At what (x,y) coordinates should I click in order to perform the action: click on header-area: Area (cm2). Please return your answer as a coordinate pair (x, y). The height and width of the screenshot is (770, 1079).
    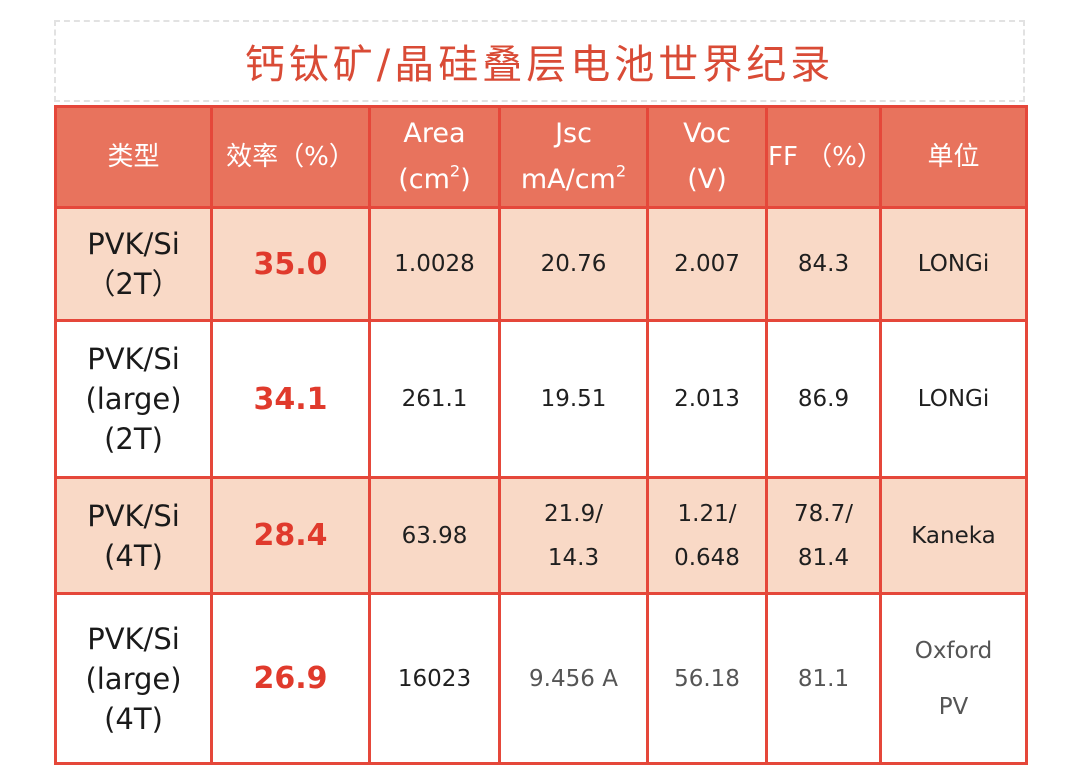
    Looking at the image, I should click on (434, 157).